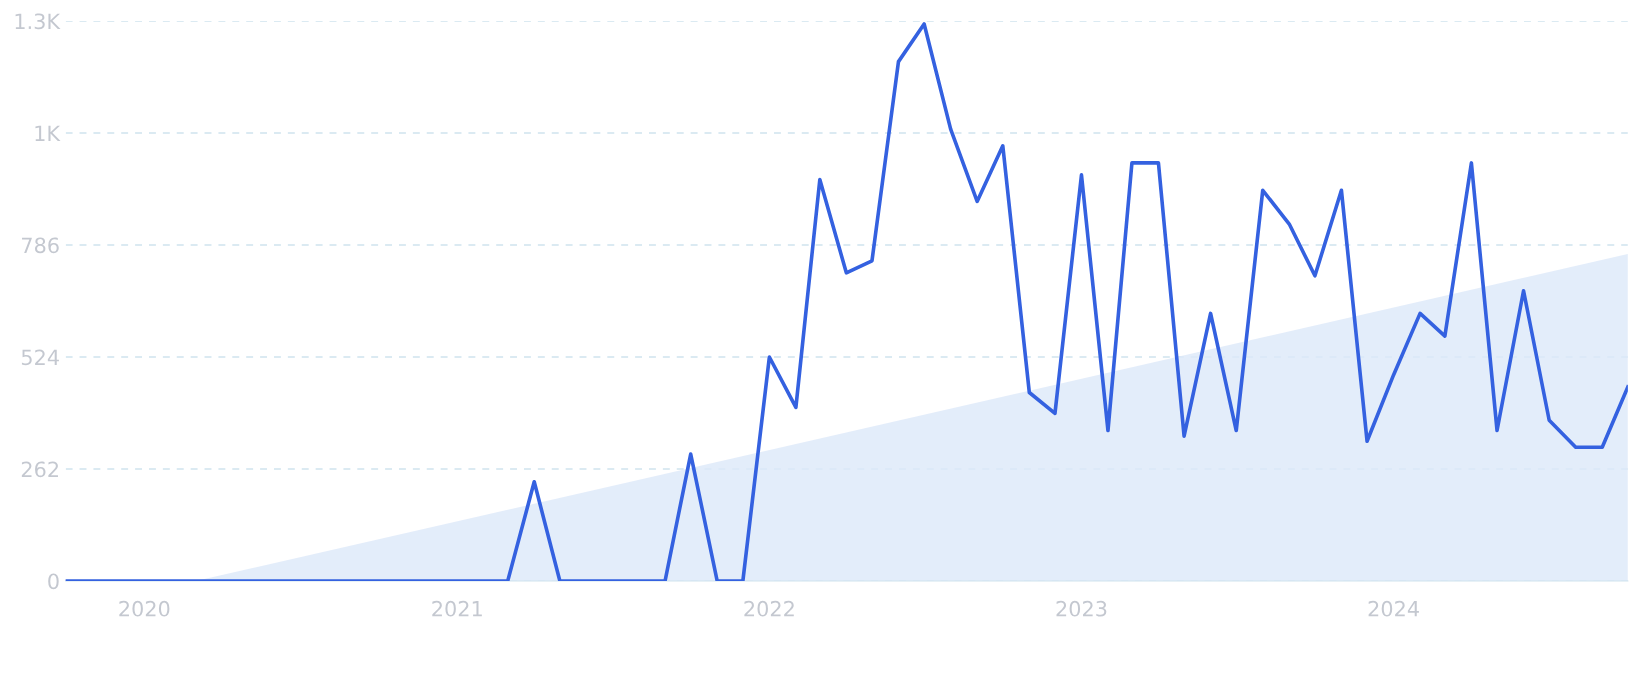 Image resolution: width=1641 pixels, height=700 pixels. I want to click on y-tick-label: 1K, so click(48, 133).